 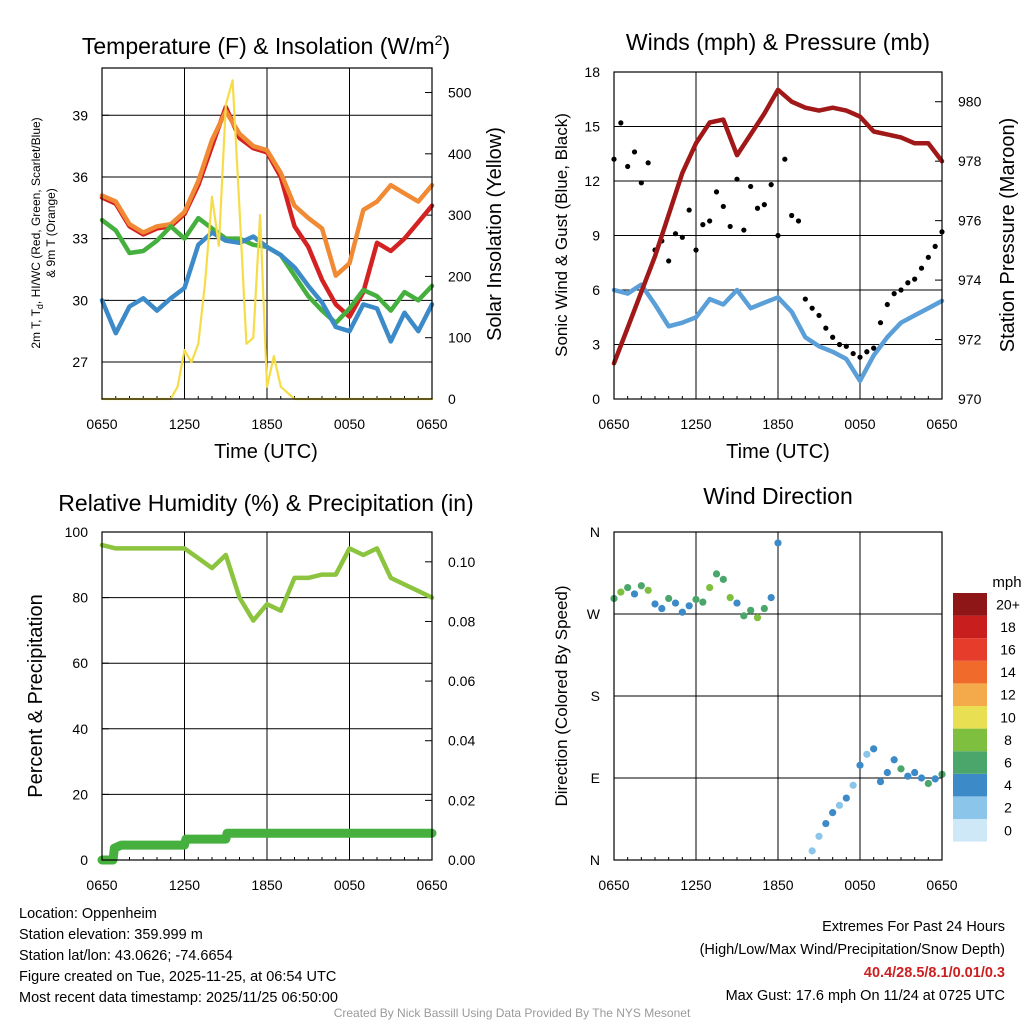 What do you see at coordinates (695, 424) in the screenshot?
I see `winds-xtick-label: 1250` at bounding box center [695, 424].